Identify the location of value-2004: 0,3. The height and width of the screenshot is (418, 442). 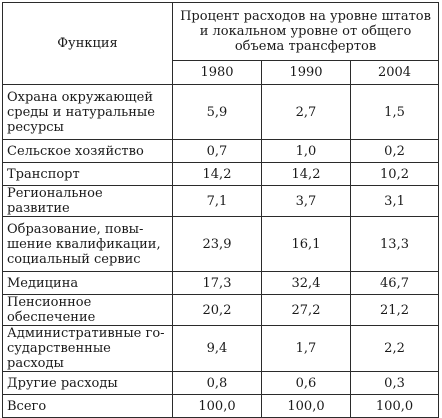
(394, 383).